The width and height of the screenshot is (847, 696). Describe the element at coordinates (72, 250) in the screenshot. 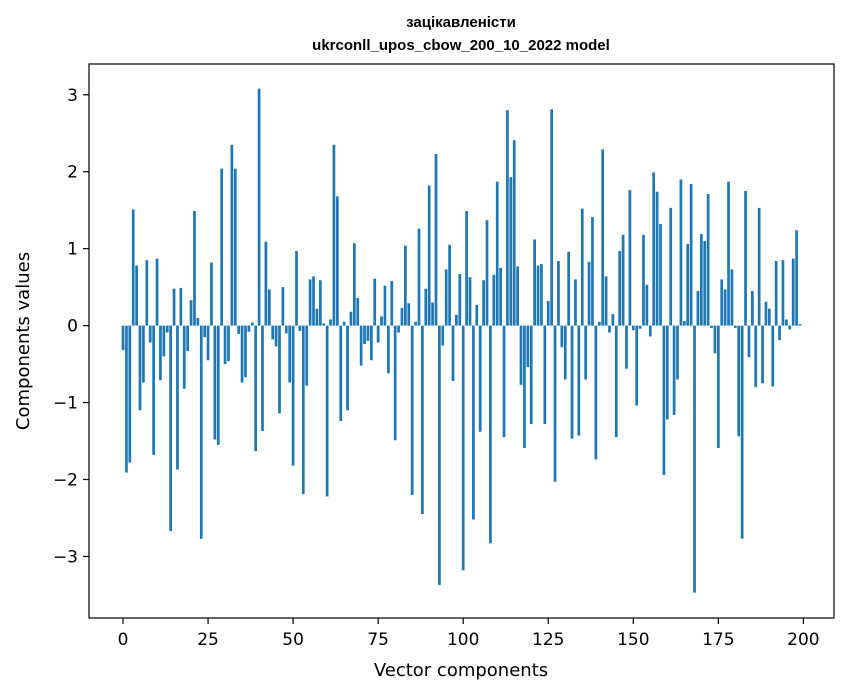

I see `y-tick-label: 1` at that location.